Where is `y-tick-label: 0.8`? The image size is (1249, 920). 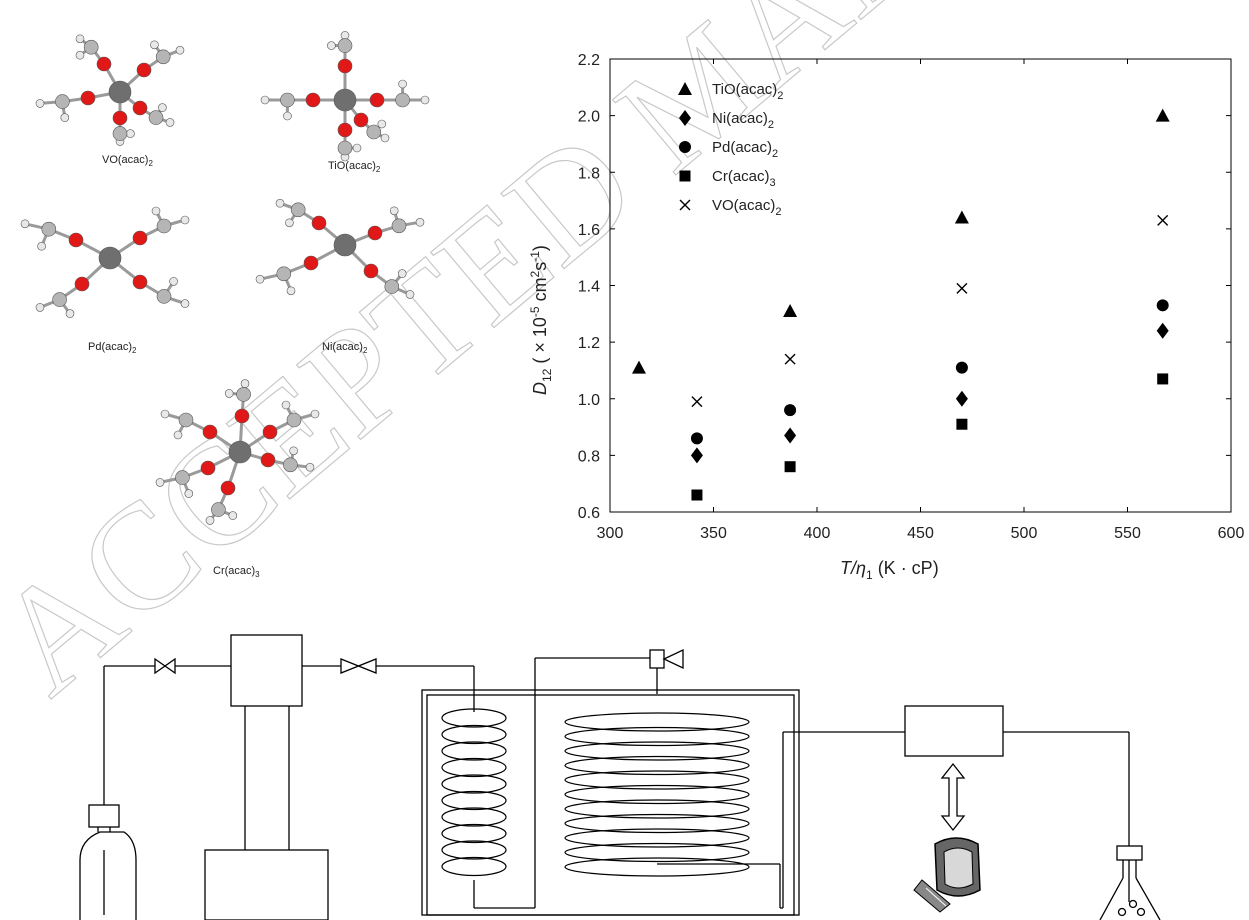
y-tick-label: 0.8 is located at coordinates (589, 456).